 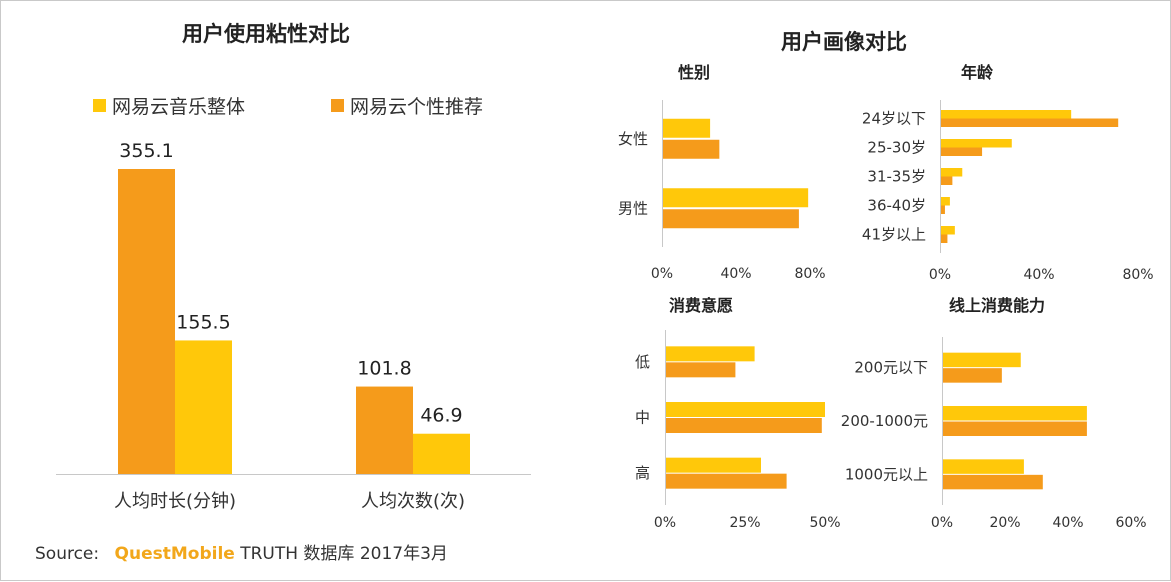 I want to click on gender-category-1: 女性, so click(x=633, y=139).